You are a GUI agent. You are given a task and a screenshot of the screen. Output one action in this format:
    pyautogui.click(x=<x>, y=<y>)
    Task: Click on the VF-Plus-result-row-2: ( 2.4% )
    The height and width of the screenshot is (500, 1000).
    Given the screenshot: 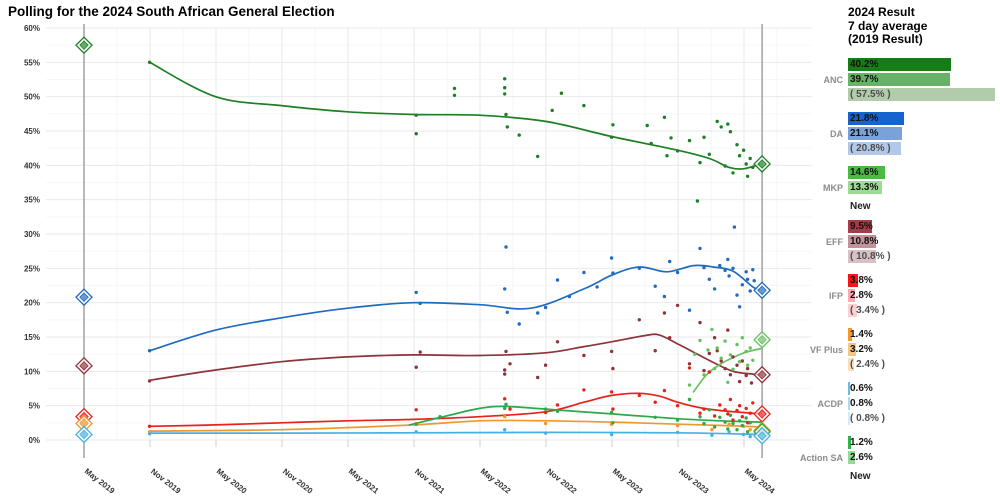 What is the action you would take?
    pyautogui.click(x=924, y=364)
    